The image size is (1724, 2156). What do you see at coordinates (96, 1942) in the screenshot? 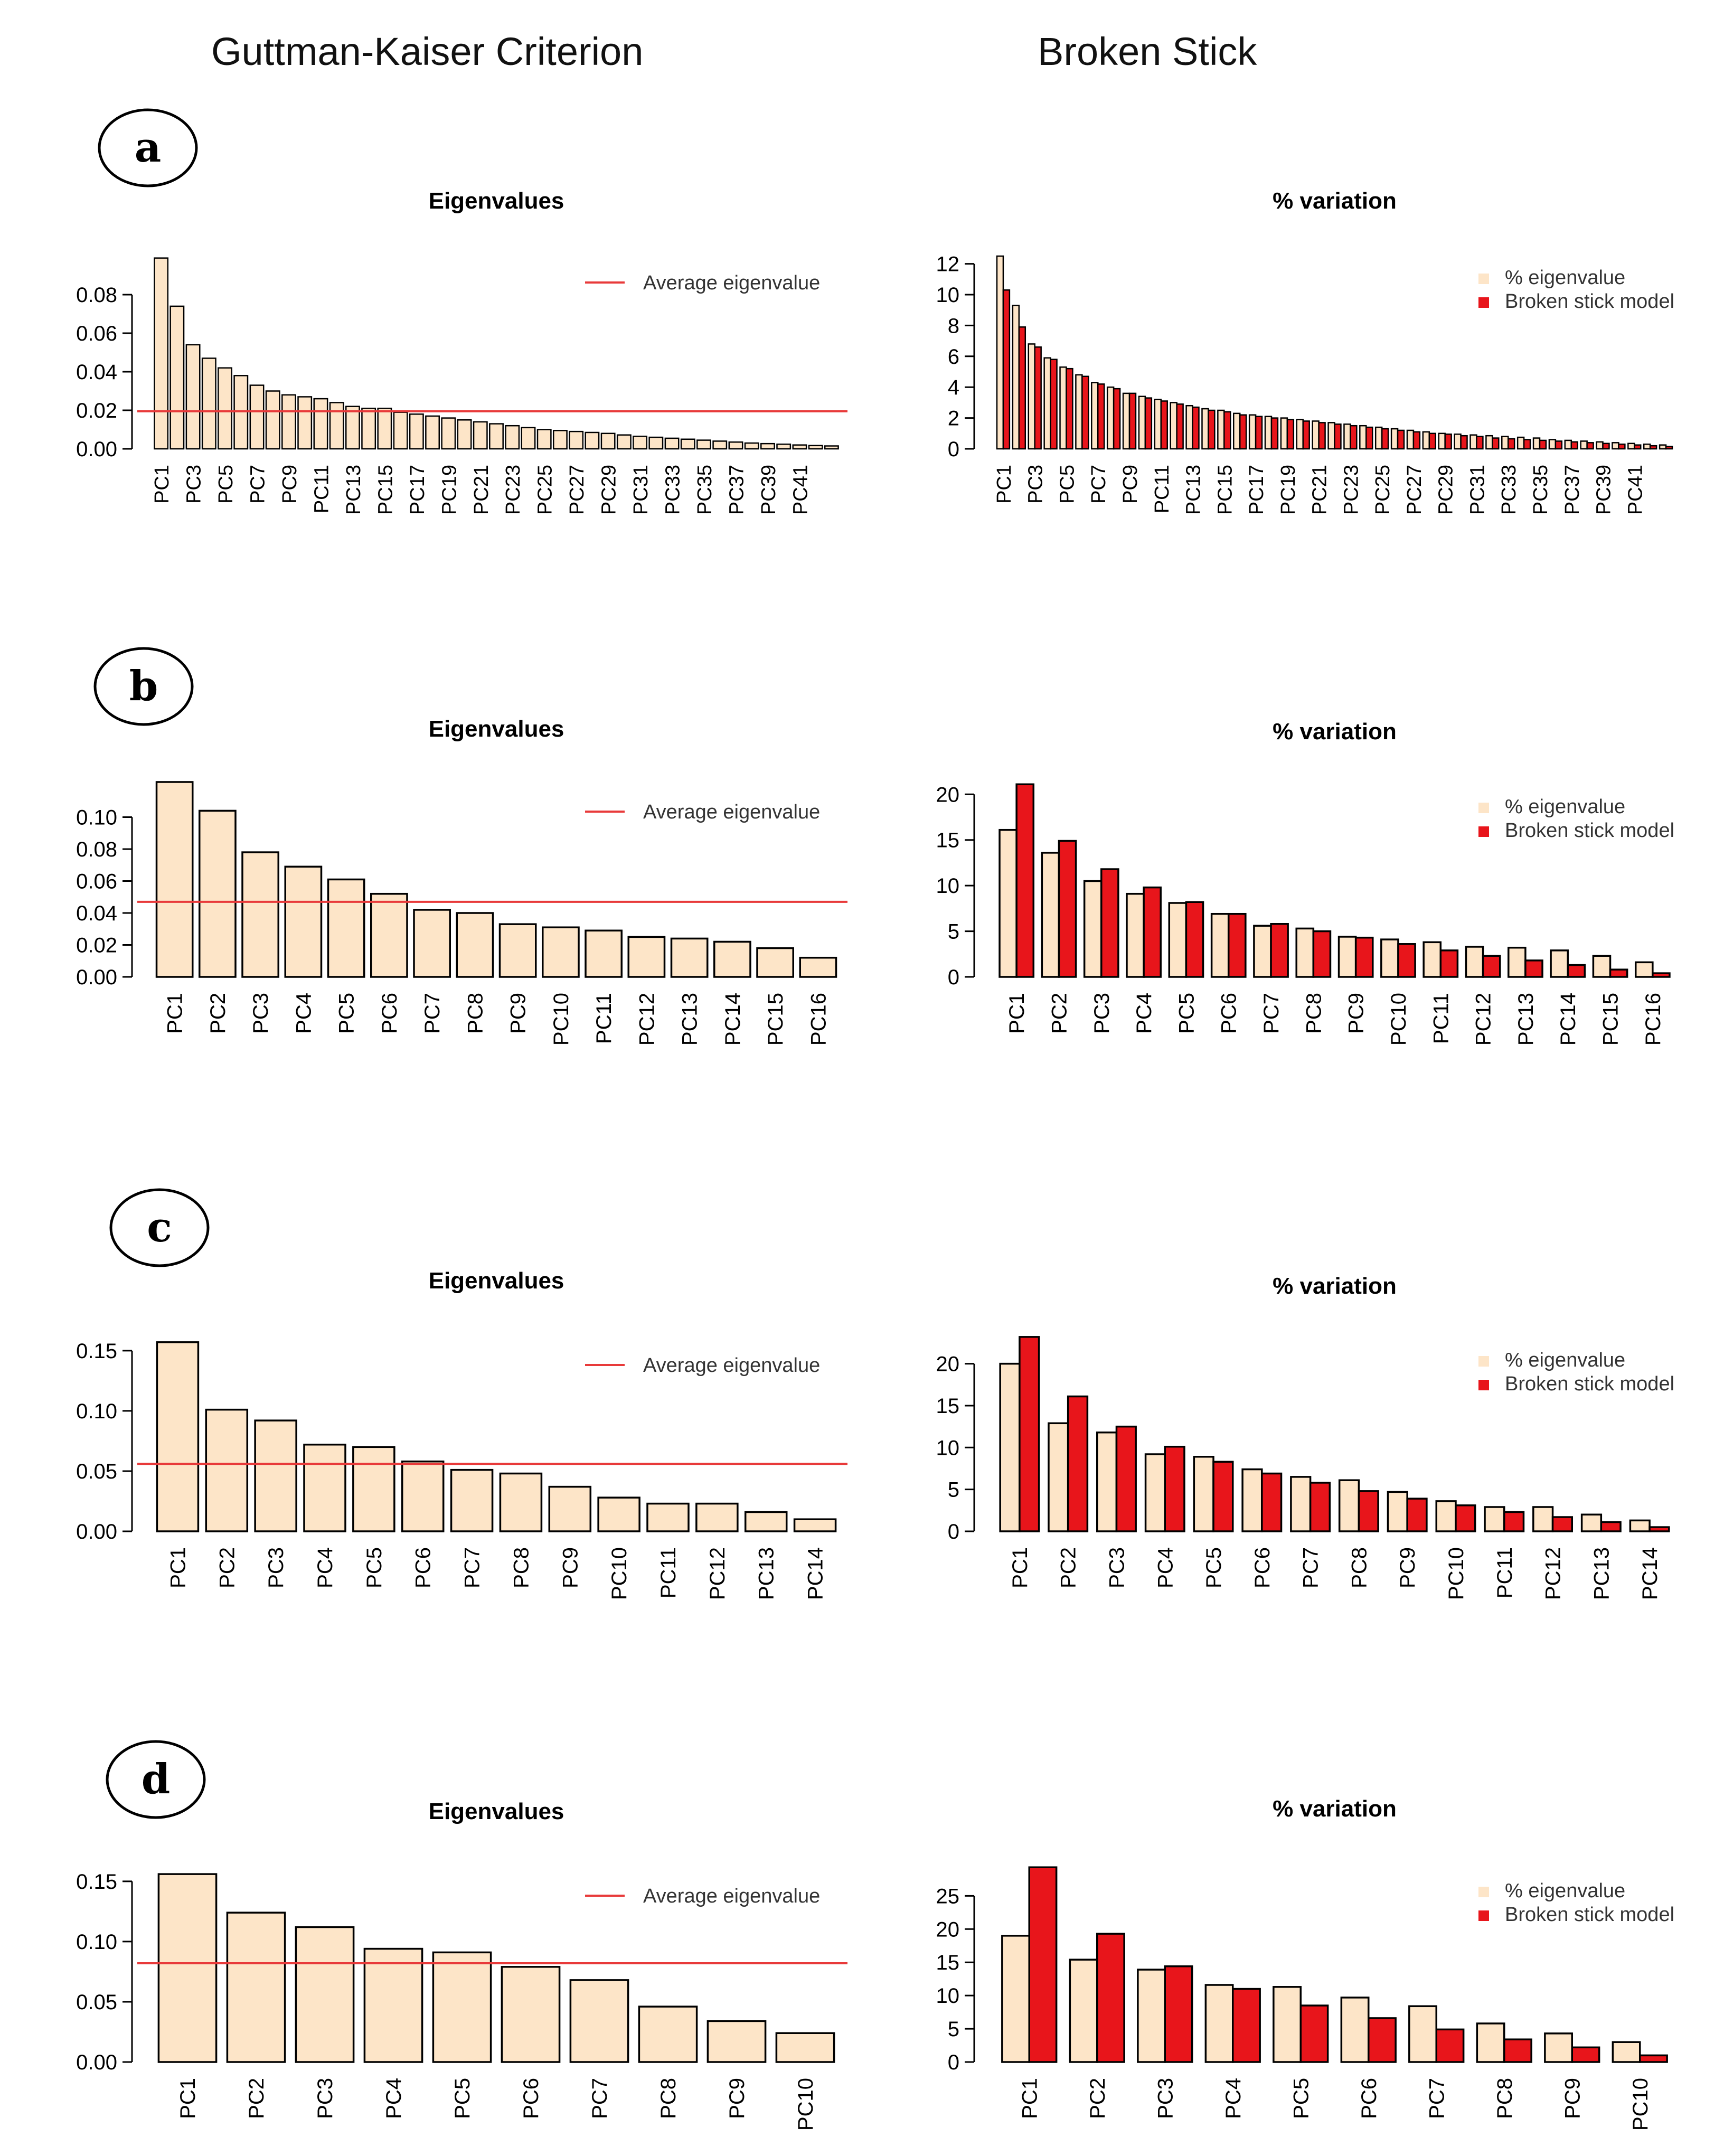
I see `y-tick-label-d-eigen: 0.10` at bounding box center [96, 1942].